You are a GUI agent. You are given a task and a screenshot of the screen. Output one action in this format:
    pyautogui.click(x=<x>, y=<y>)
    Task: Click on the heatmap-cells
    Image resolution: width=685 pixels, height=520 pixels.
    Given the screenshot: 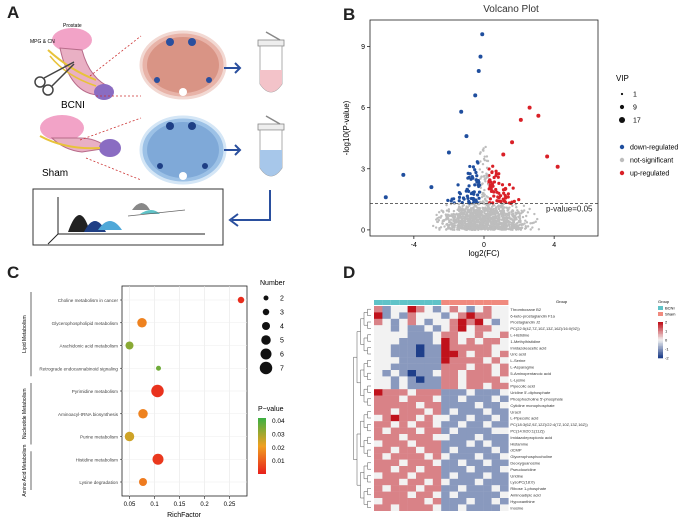 What is the action you would take?
    pyautogui.click(x=441, y=408)
    